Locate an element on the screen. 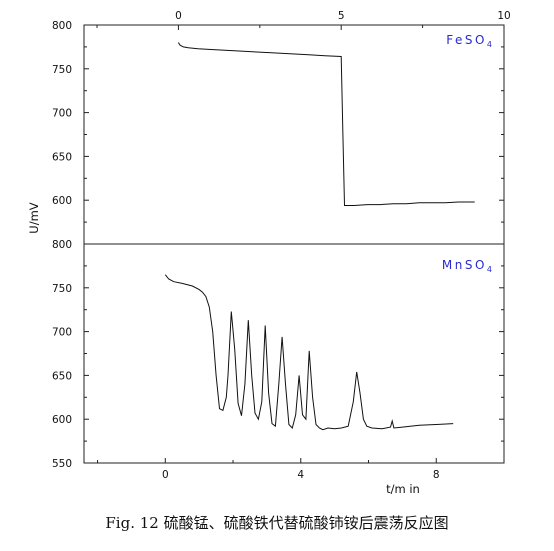  y-axis-title: U/mV is located at coordinates (34, 217).